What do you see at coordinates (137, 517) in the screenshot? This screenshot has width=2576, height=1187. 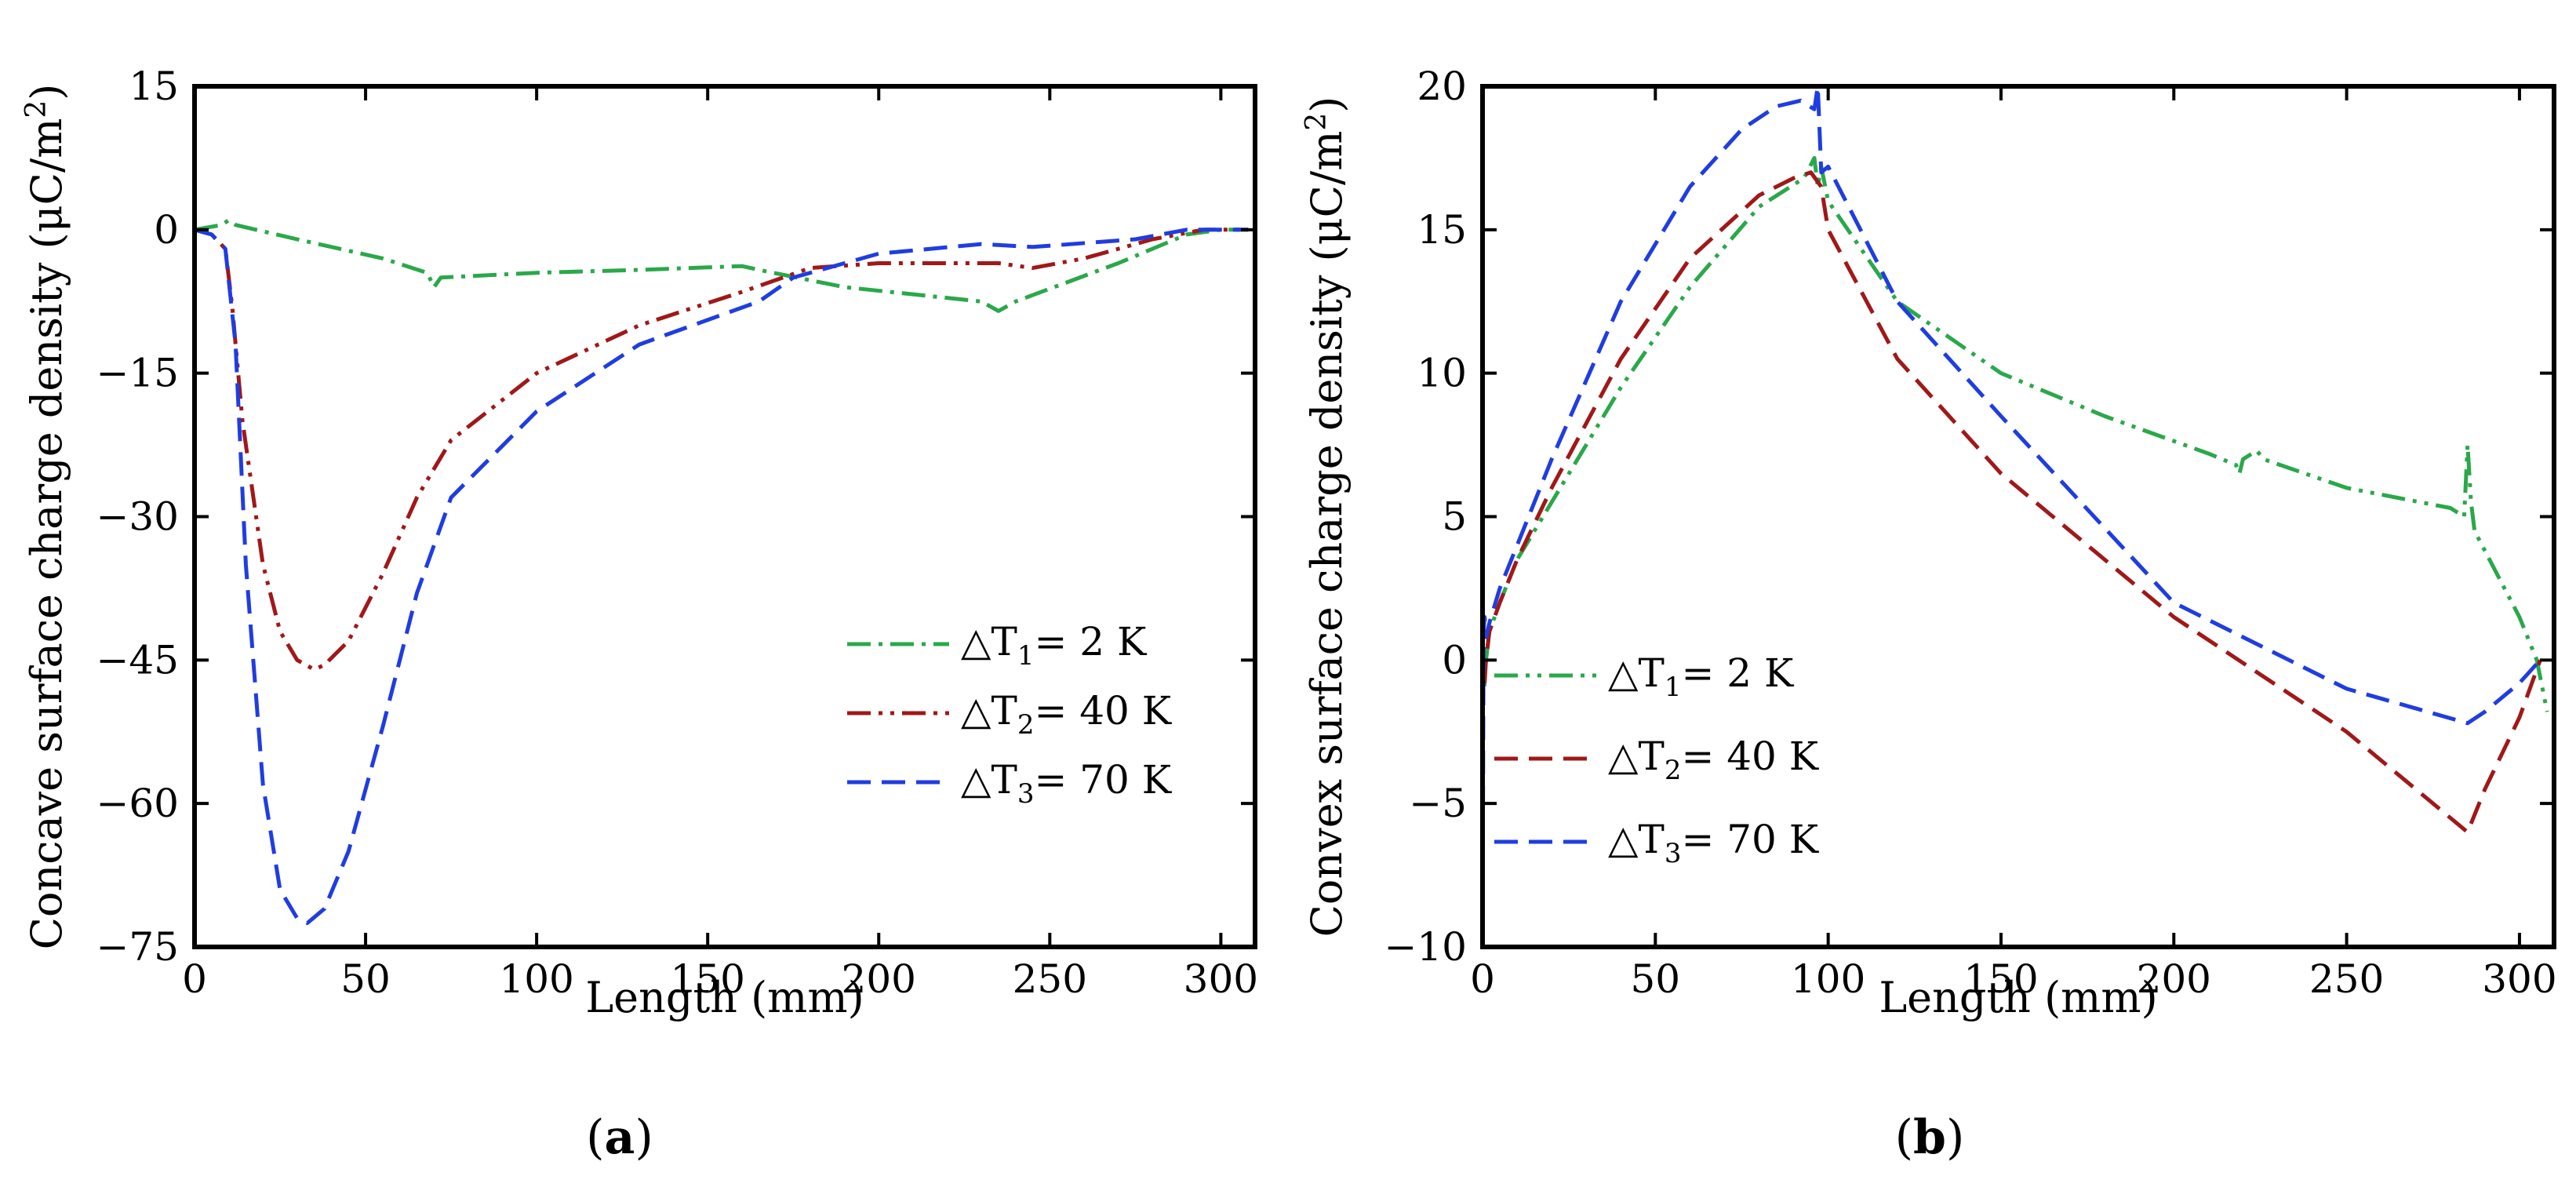 I see `y-tick-label: −30` at bounding box center [137, 517].